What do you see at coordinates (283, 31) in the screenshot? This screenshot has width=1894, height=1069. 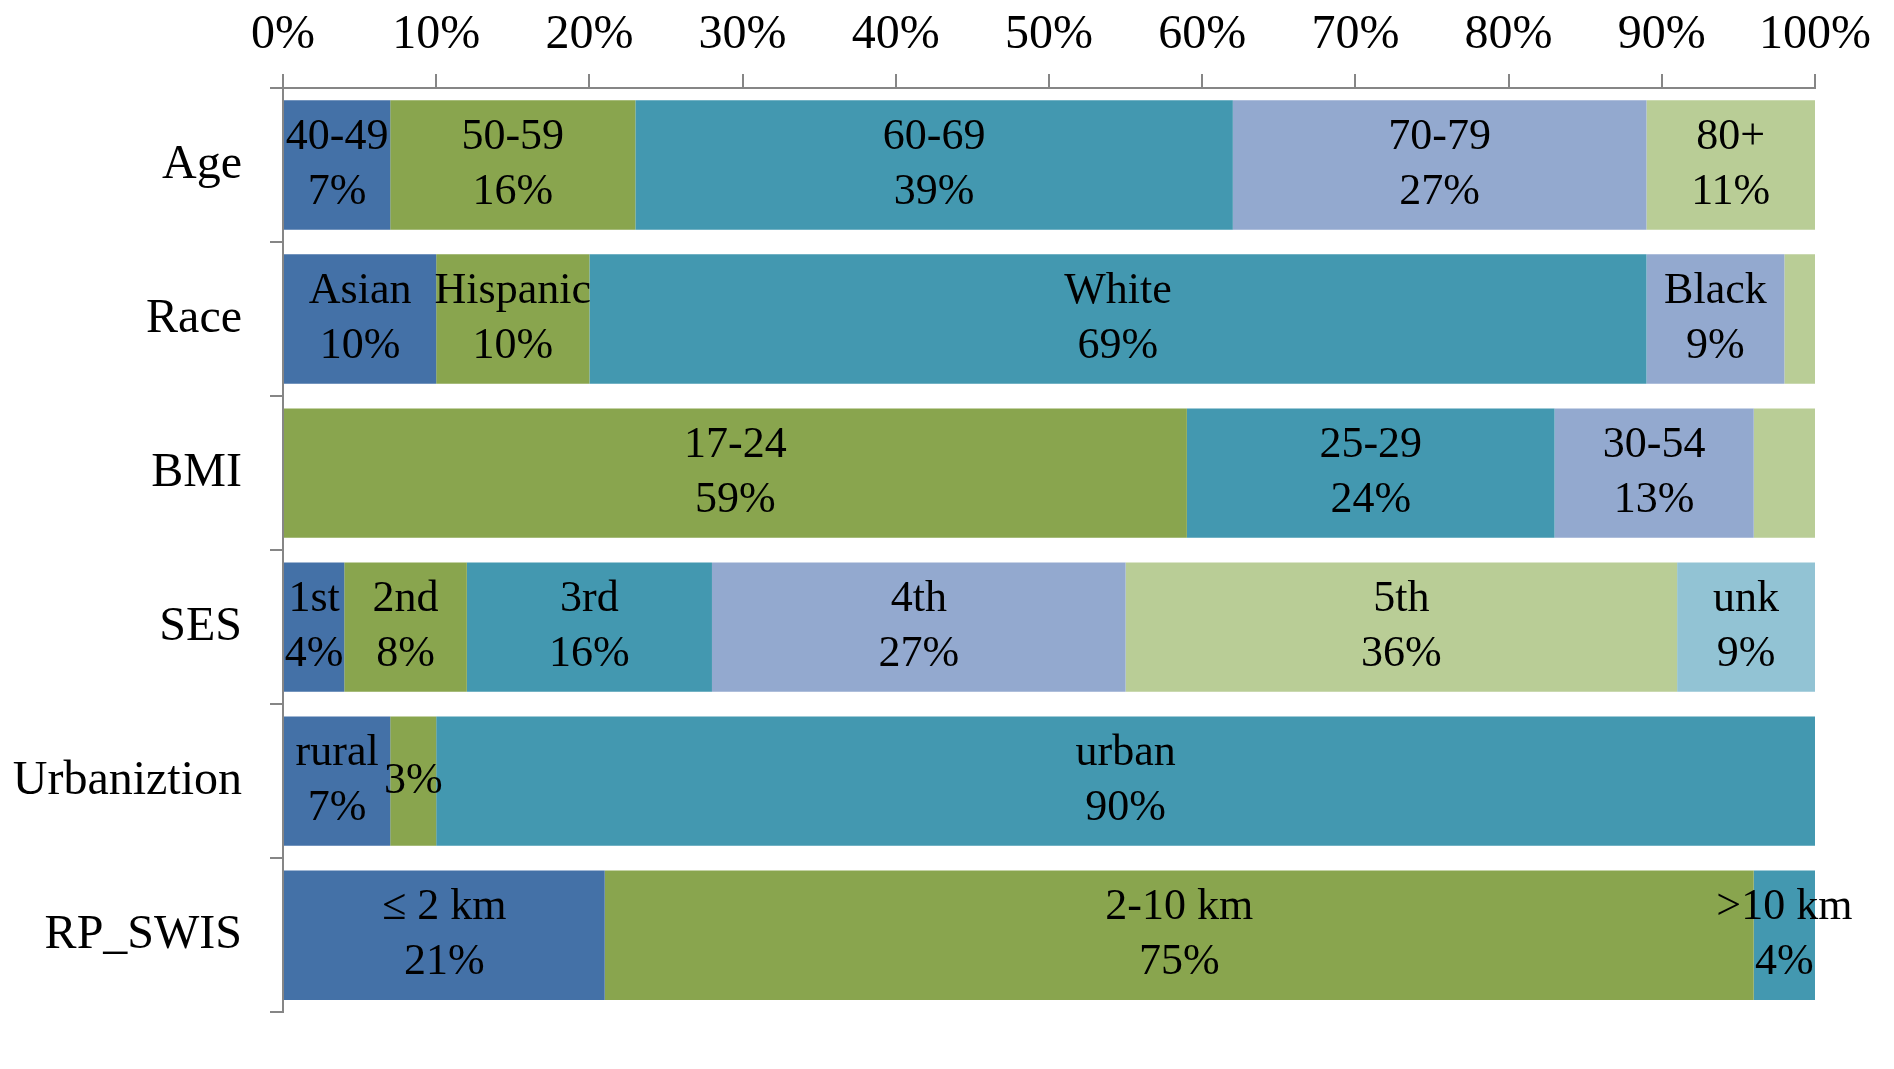 I see `x-tick-label: 0%` at bounding box center [283, 31].